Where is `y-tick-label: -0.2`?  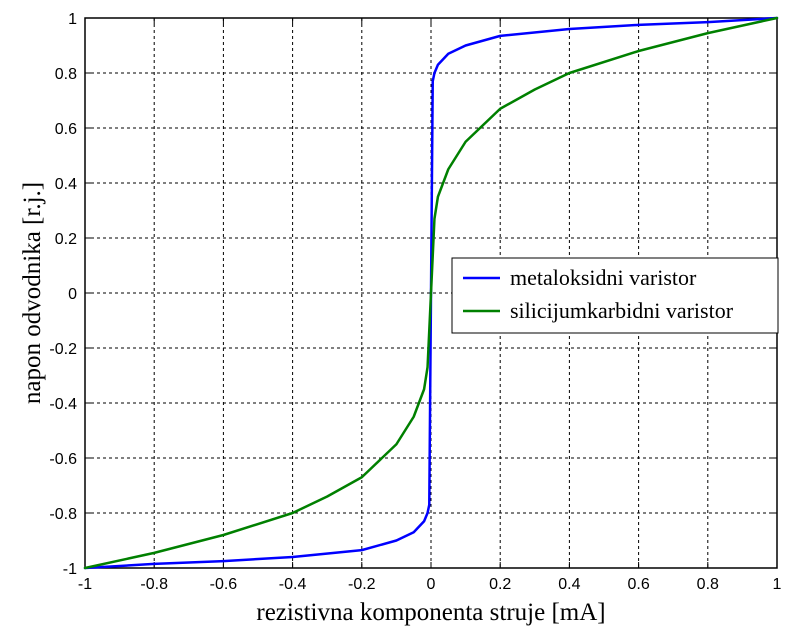
y-tick-label: -0.2 is located at coordinates (63, 349).